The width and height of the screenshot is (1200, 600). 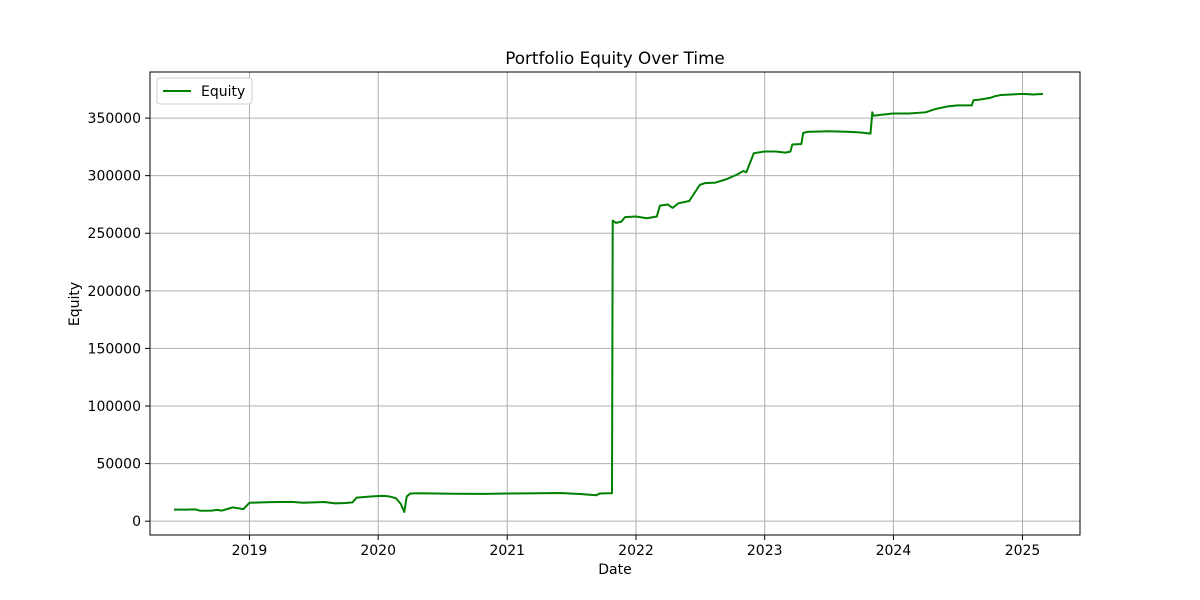 What do you see at coordinates (114, 177) in the screenshot?
I see `y-tick-label: 300000` at bounding box center [114, 177].